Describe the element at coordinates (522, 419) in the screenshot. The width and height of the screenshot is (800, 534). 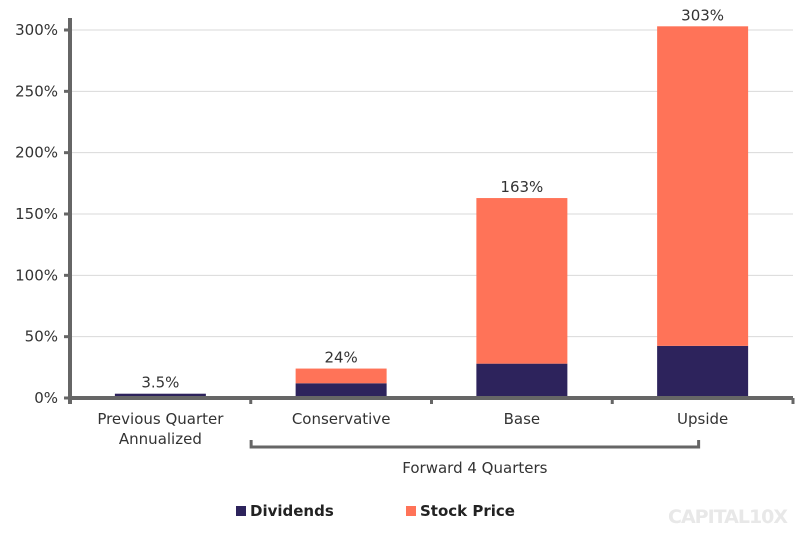
I see `x-tick-label: Base` at that location.